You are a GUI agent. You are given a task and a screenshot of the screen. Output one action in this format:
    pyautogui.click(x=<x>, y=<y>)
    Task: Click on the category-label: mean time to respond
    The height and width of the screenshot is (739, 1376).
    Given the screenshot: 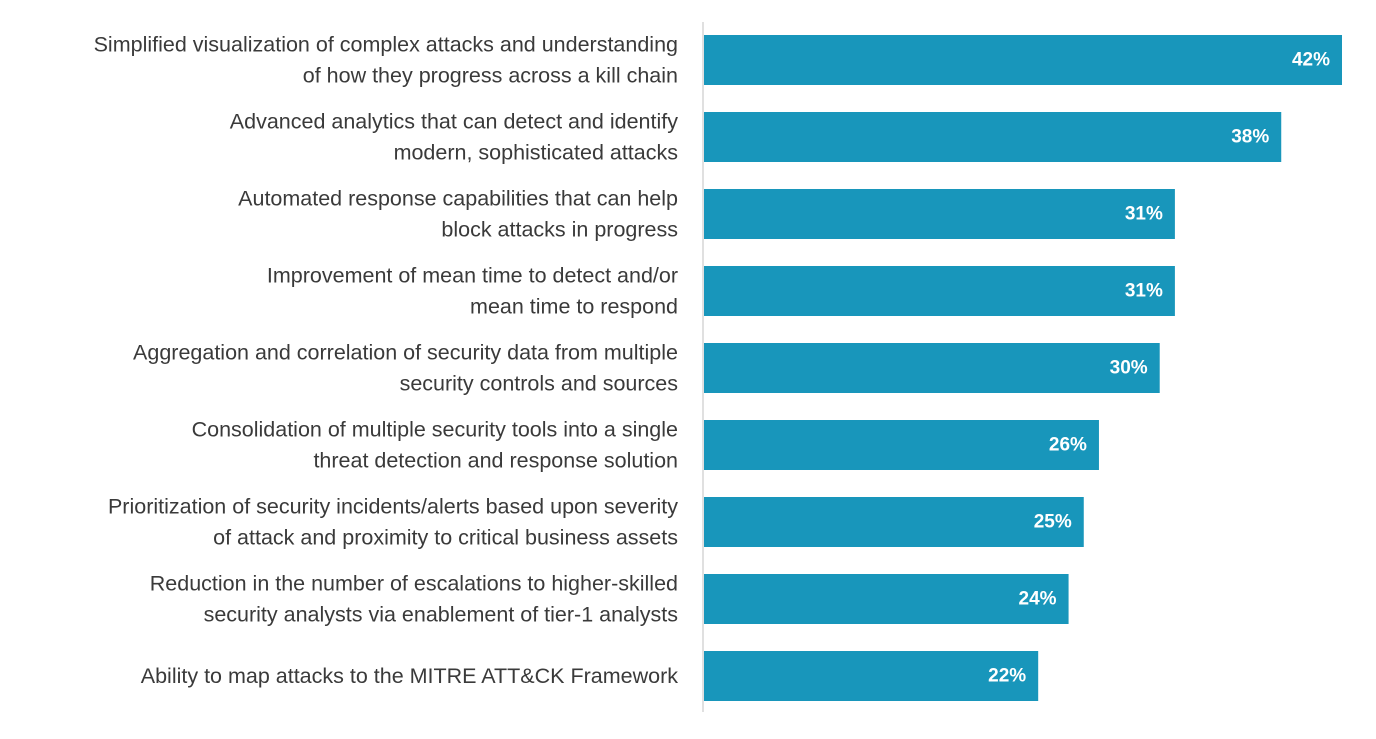 What is the action you would take?
    pyautogui.click(x=574, y=307)
    